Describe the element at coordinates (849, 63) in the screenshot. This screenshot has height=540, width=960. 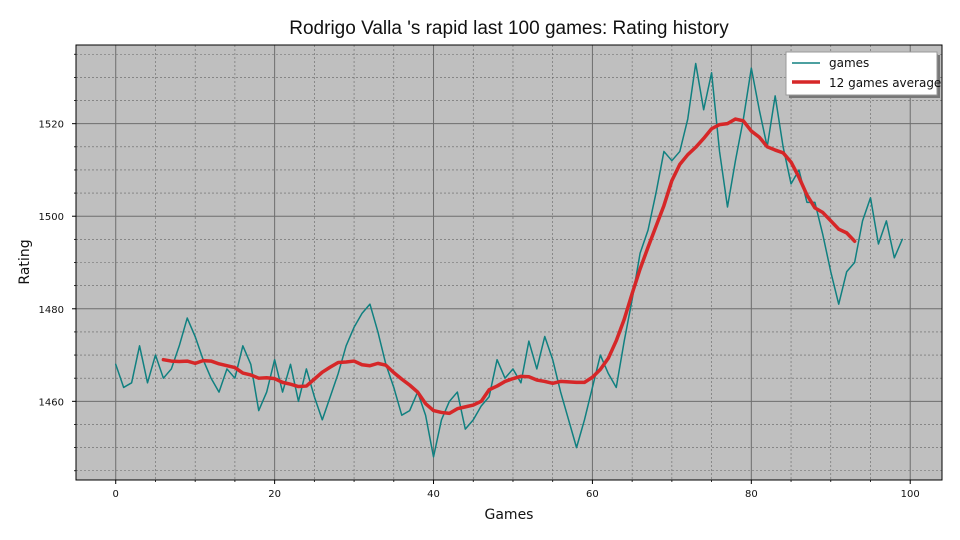
I see `legend-label-games: games` at that location.